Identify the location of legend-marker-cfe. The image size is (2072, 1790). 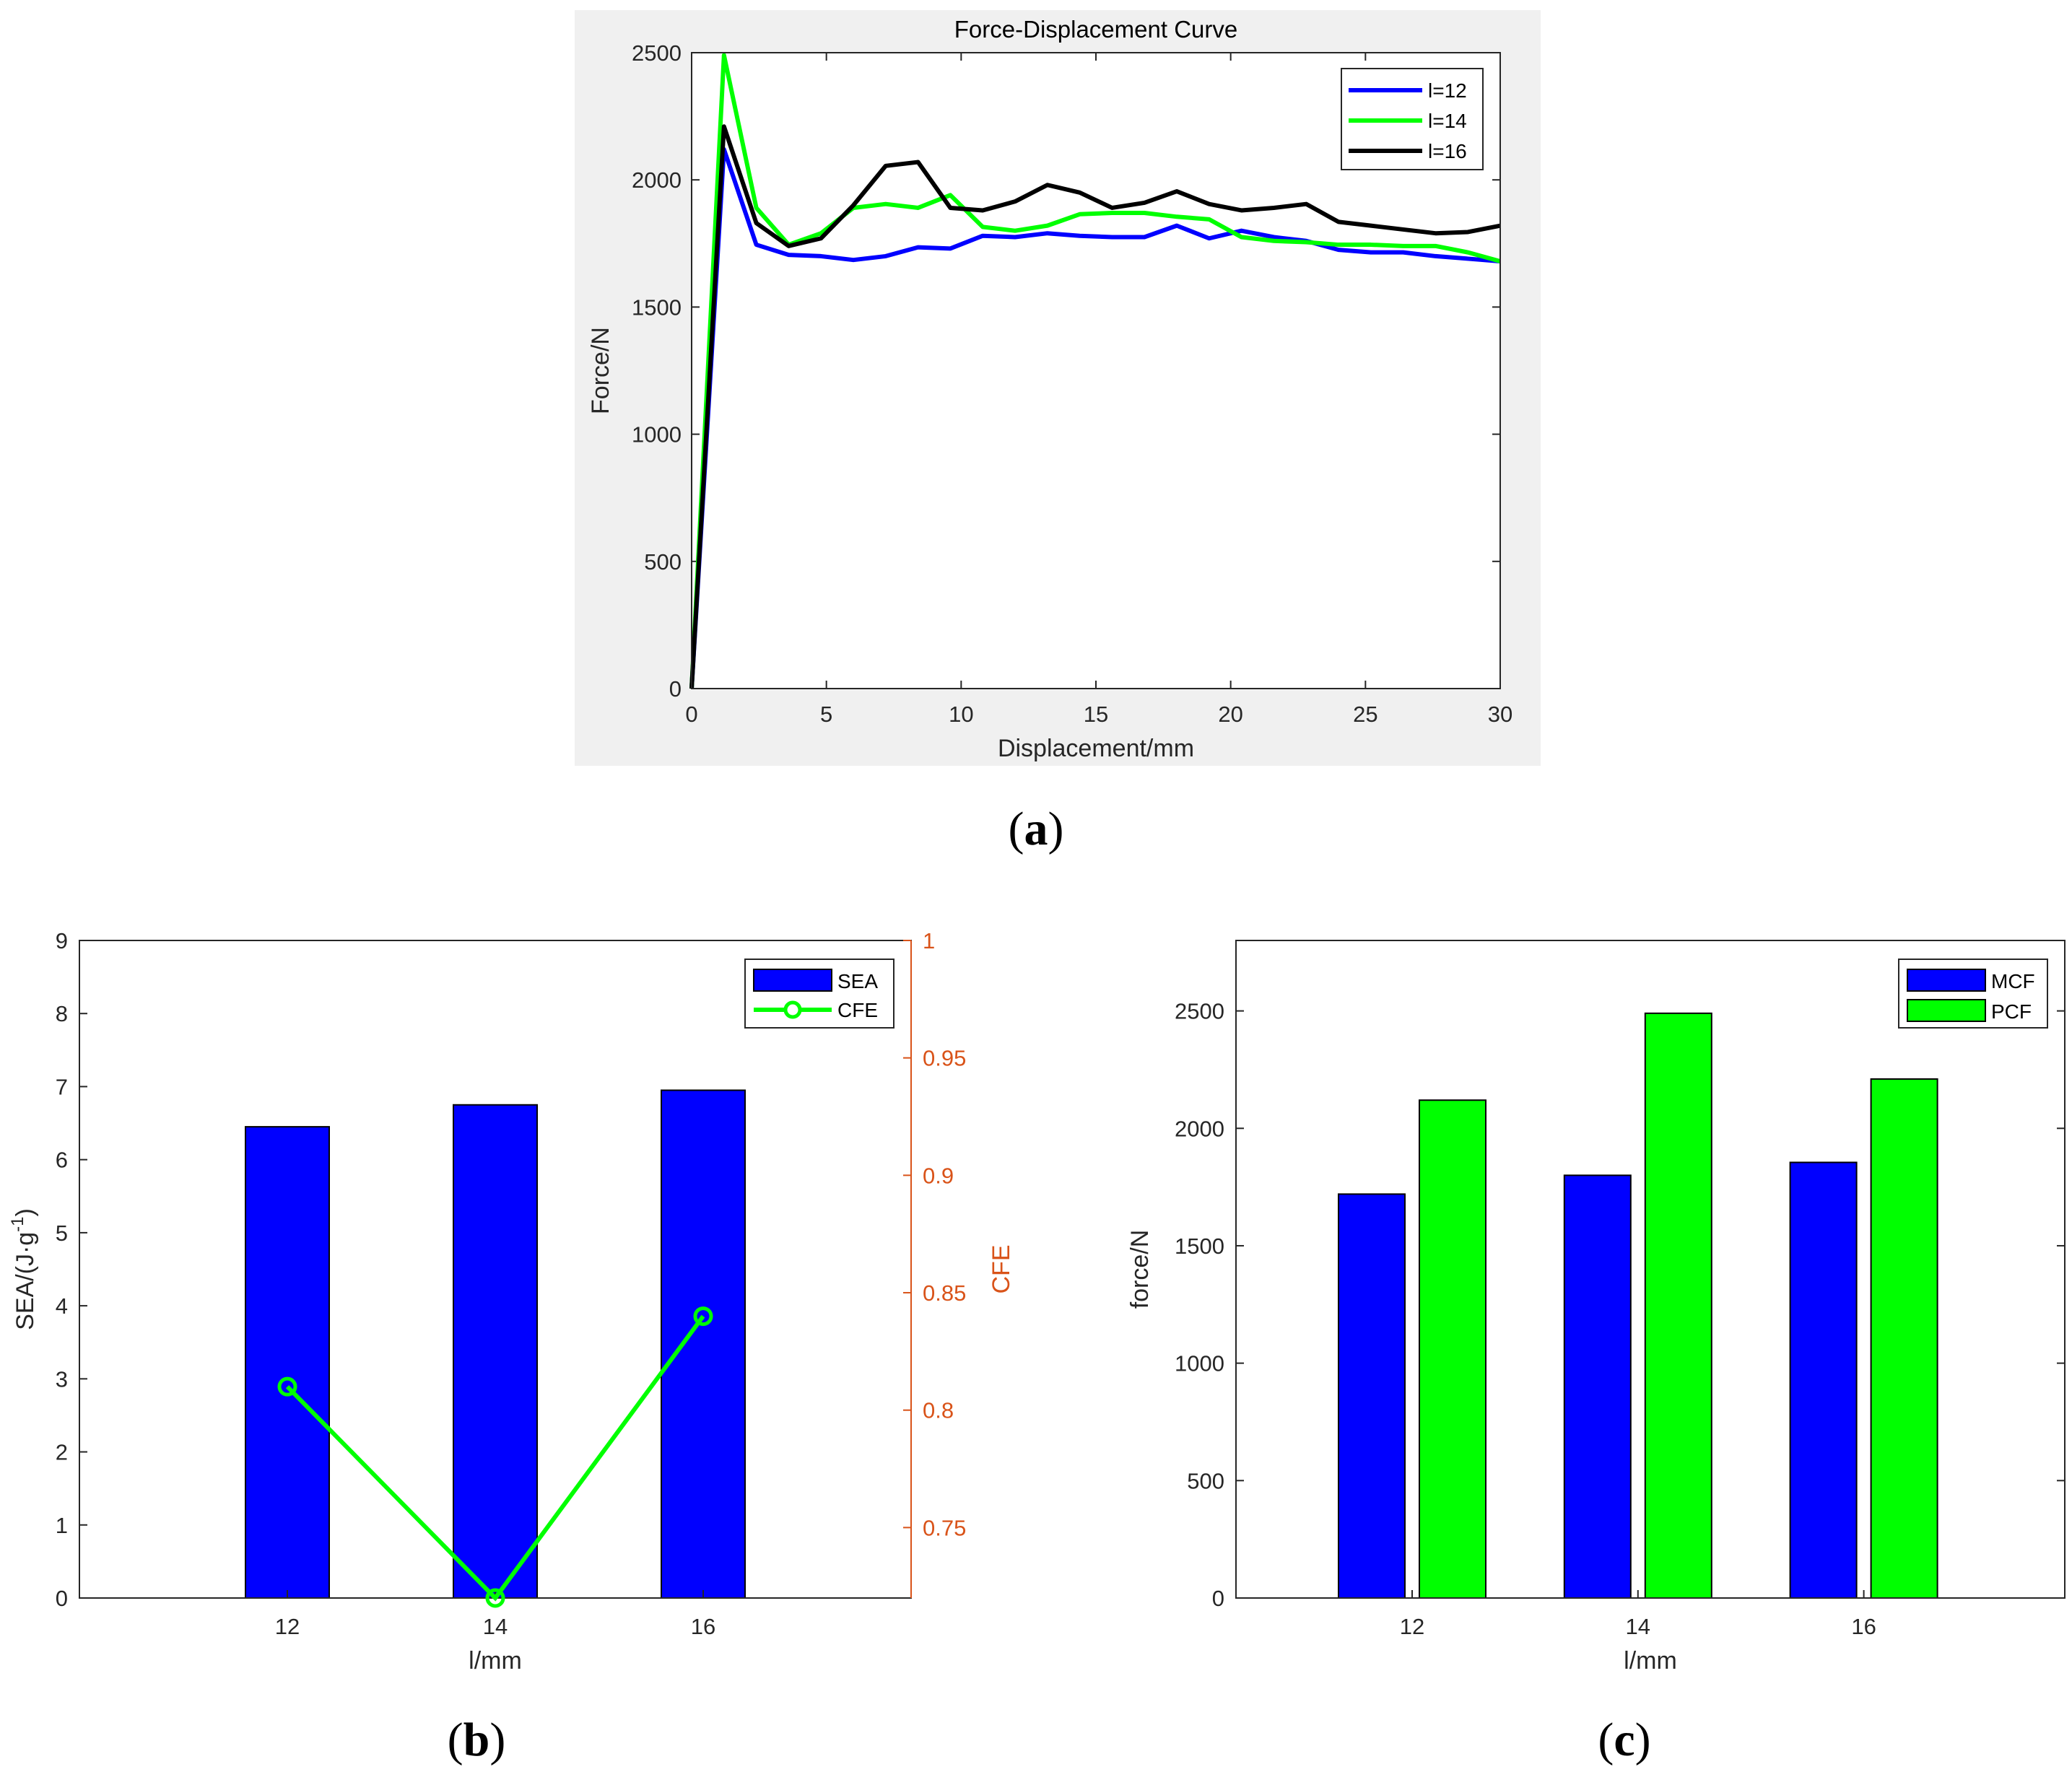
(792, 1010).